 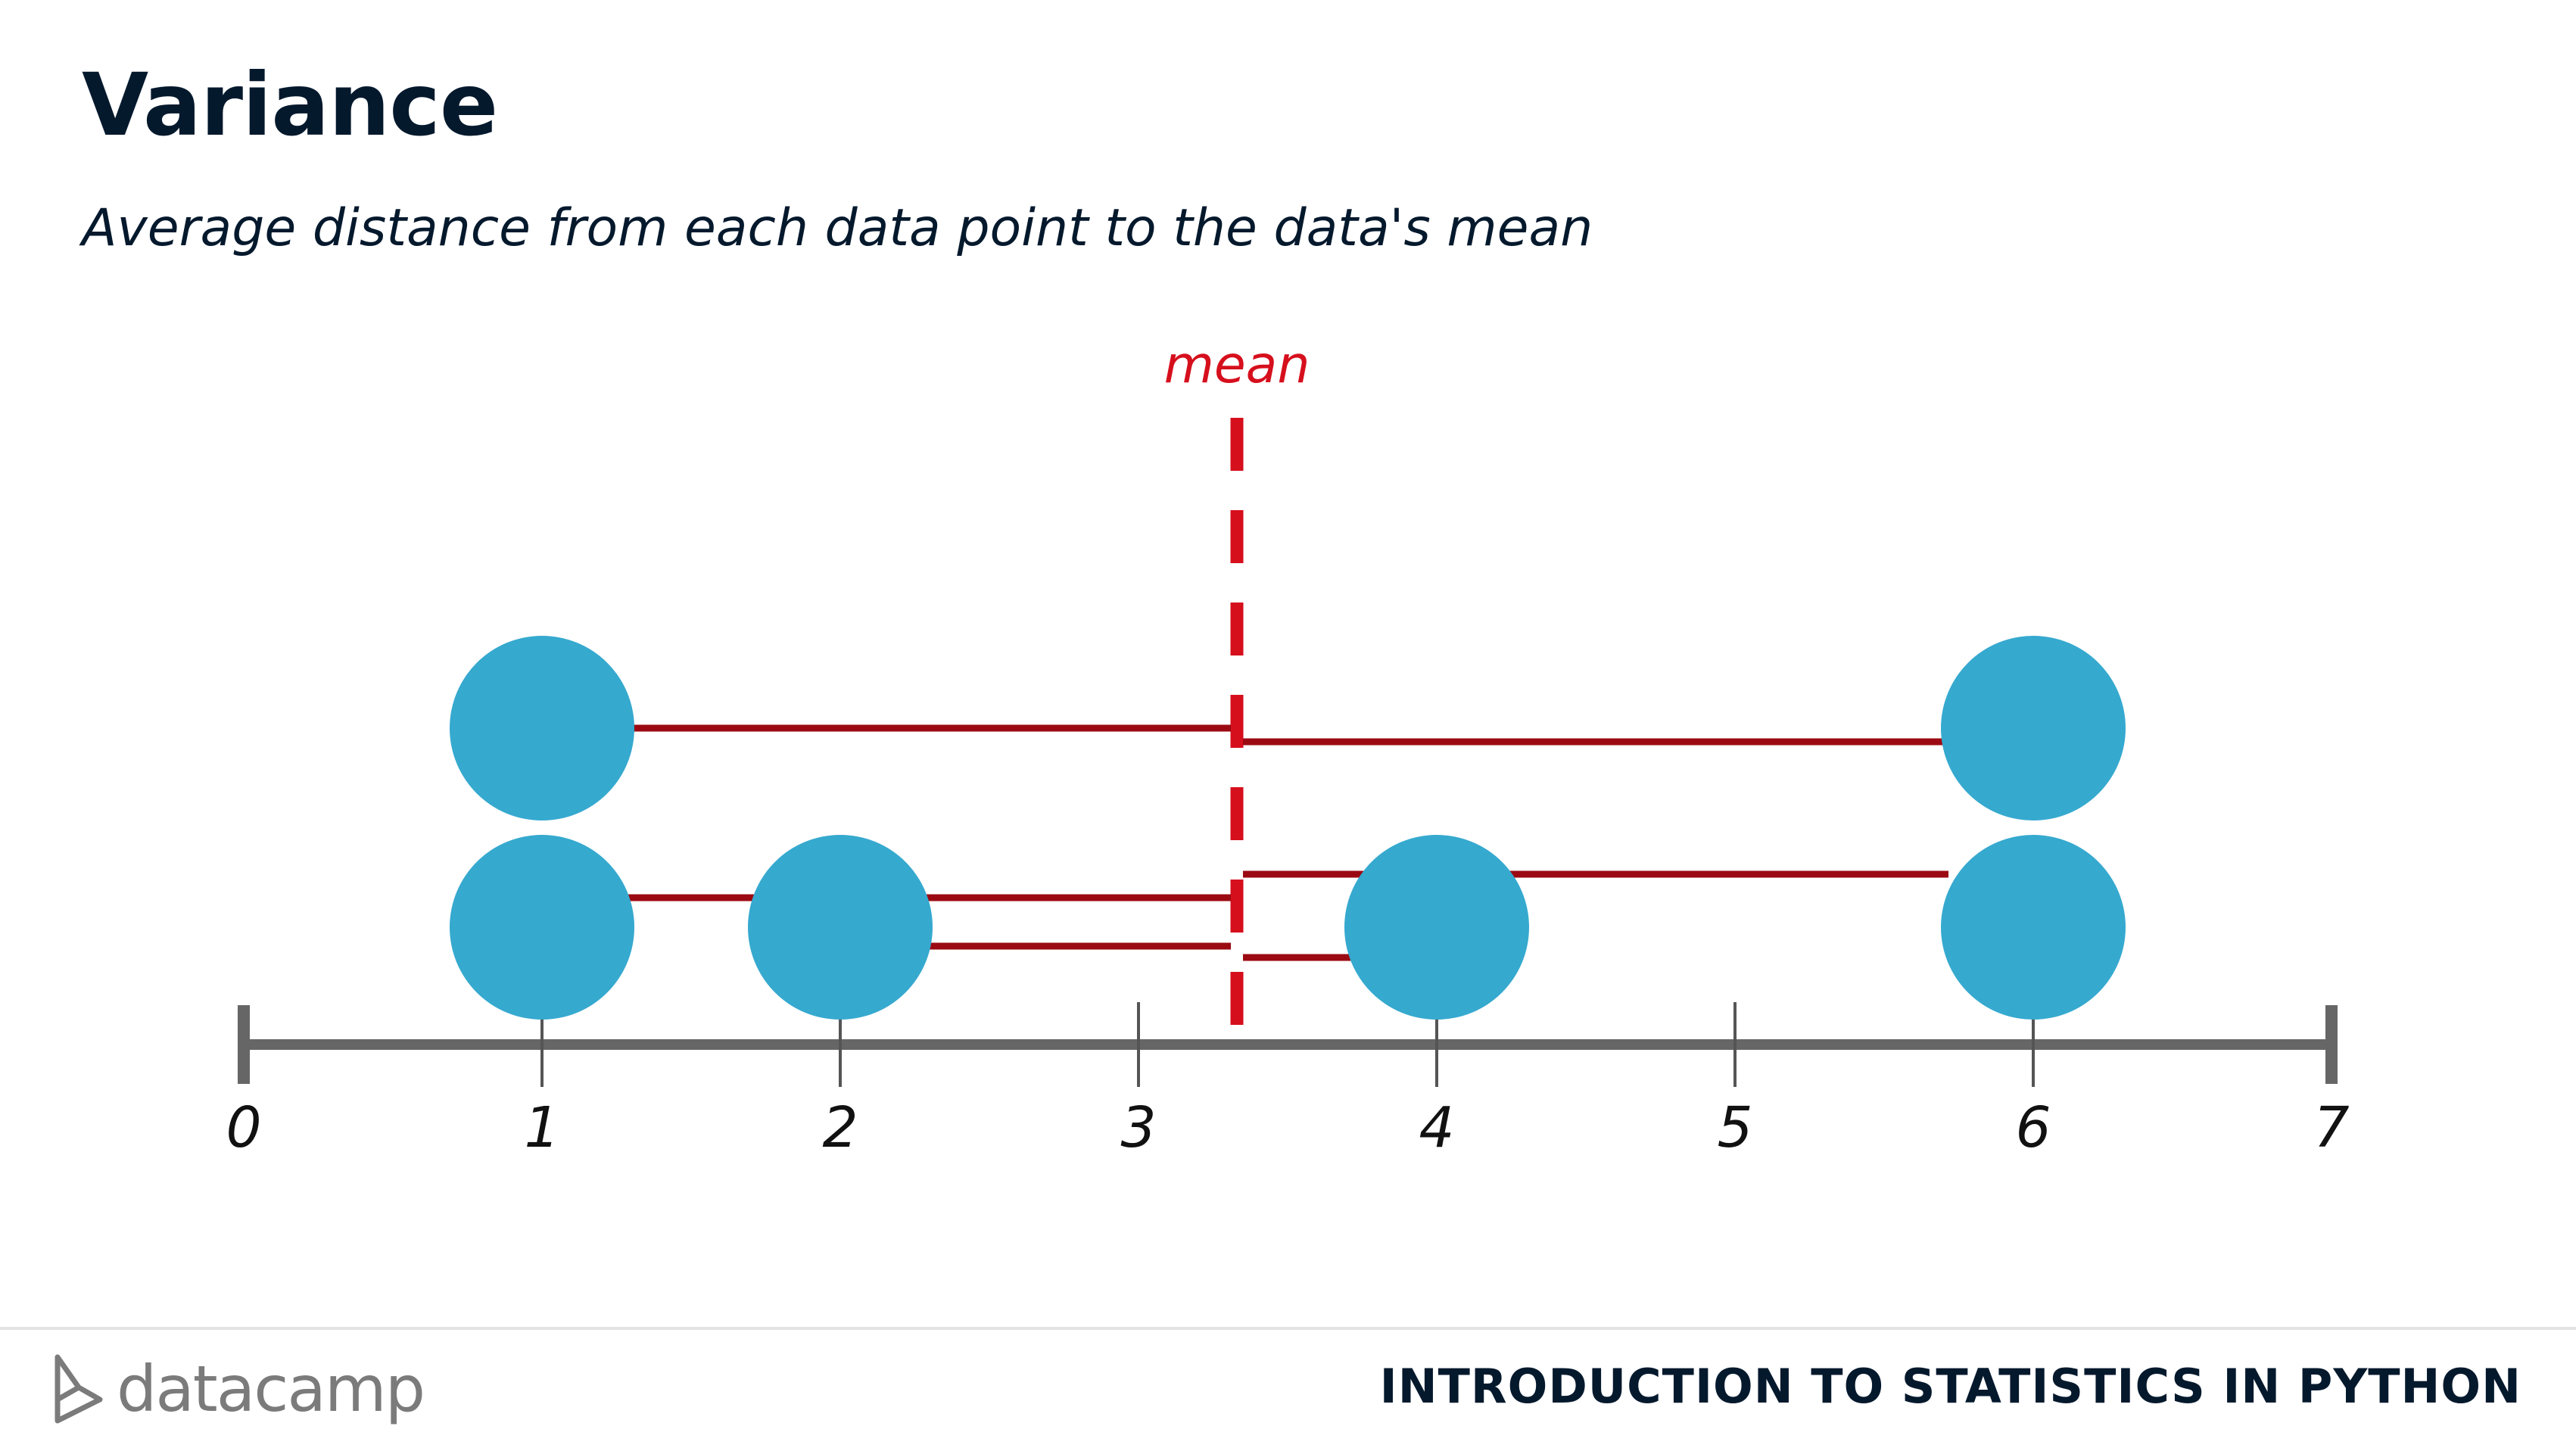 What do you see at coordinates (1950, 1386) in the screenshot?
I see `course-name: INTRODUCTION TO STATISTICS IN PYTHON` at bounding box center [1950, 1386].